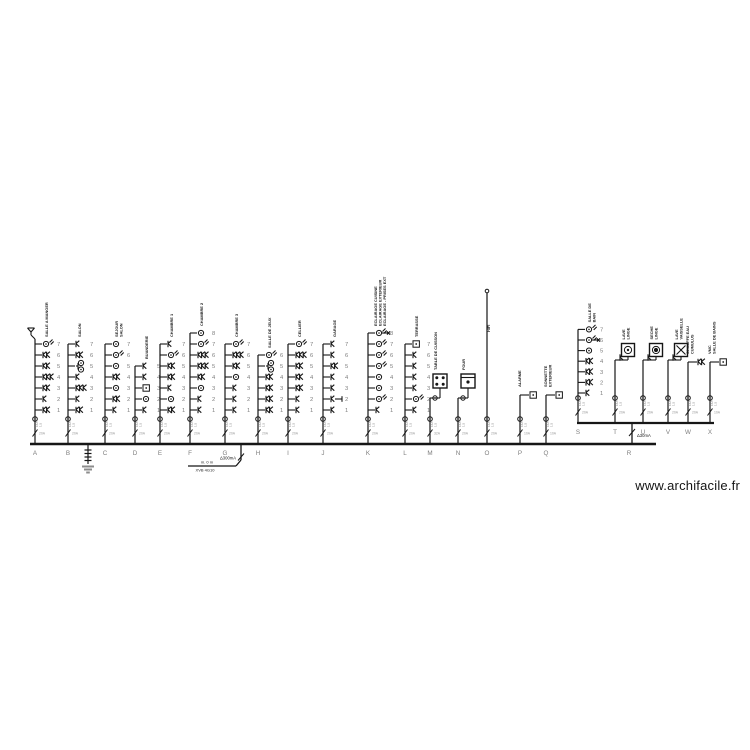  What do you see at coordinates (428, 411) in the screenshot?
I see `branch-number: 1` at bounding box center [428, 411].